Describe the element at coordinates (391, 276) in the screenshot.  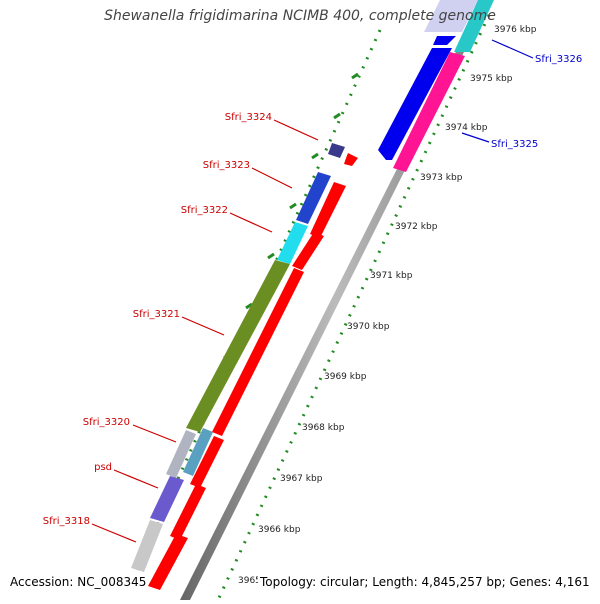
I see `scale-tick-label: 3971 kbp` at that location.